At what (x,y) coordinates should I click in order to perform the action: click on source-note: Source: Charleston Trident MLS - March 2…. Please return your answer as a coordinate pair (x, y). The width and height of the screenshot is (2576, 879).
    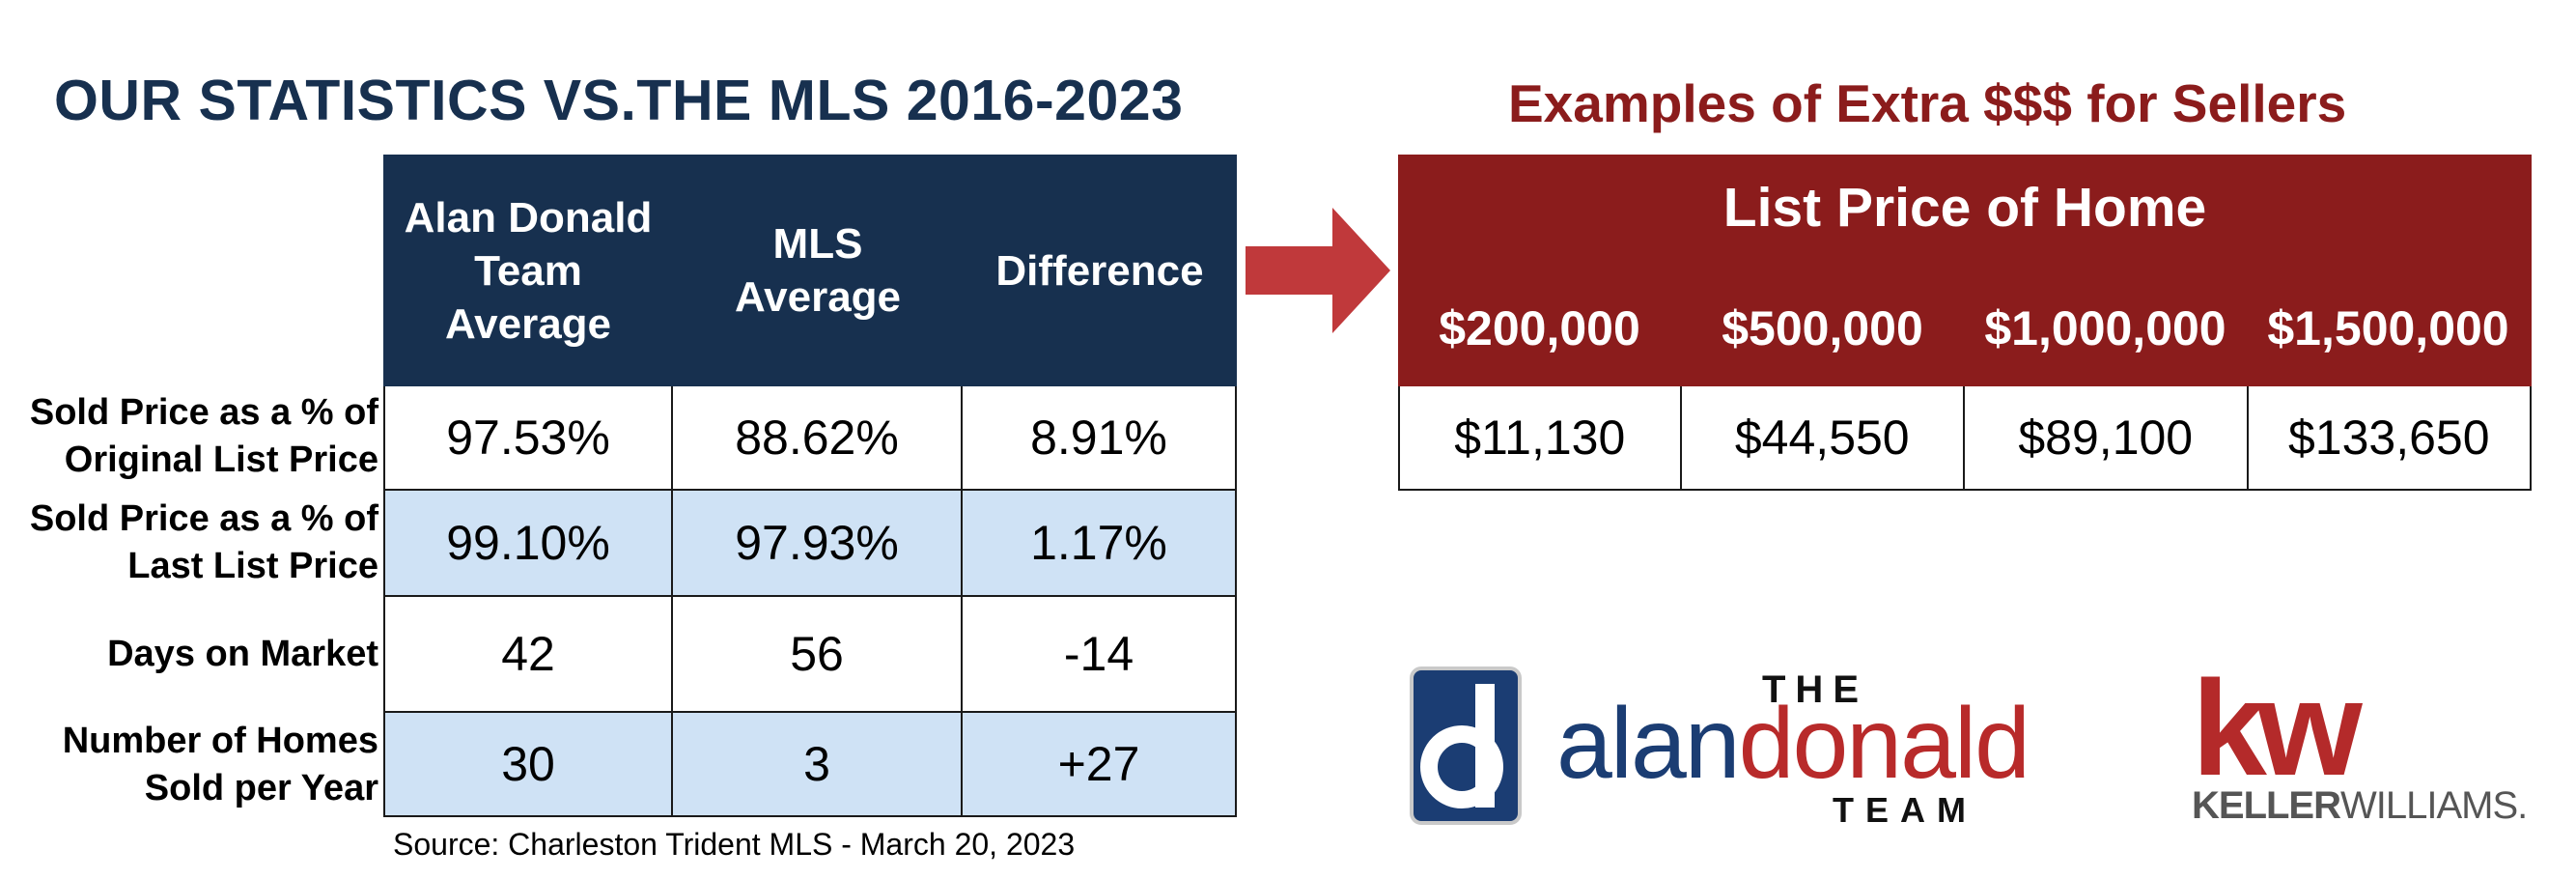
    Looking at the image, I should click on (735, 844).